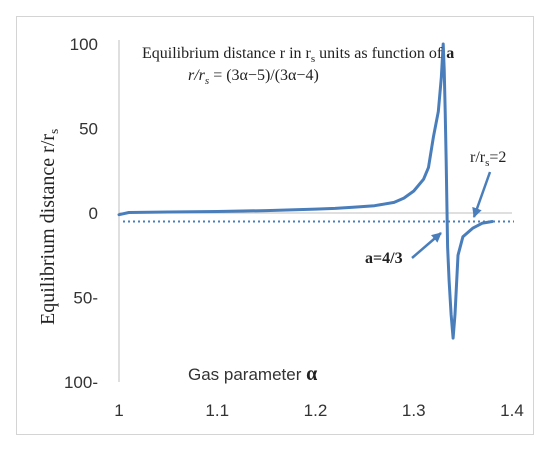 The height and width of the screenshot is (449, 550). What do you see at coordinates (88, 129) in the screenshot?
I see `y-tick-label: 50` at bounding box center [88, 129].